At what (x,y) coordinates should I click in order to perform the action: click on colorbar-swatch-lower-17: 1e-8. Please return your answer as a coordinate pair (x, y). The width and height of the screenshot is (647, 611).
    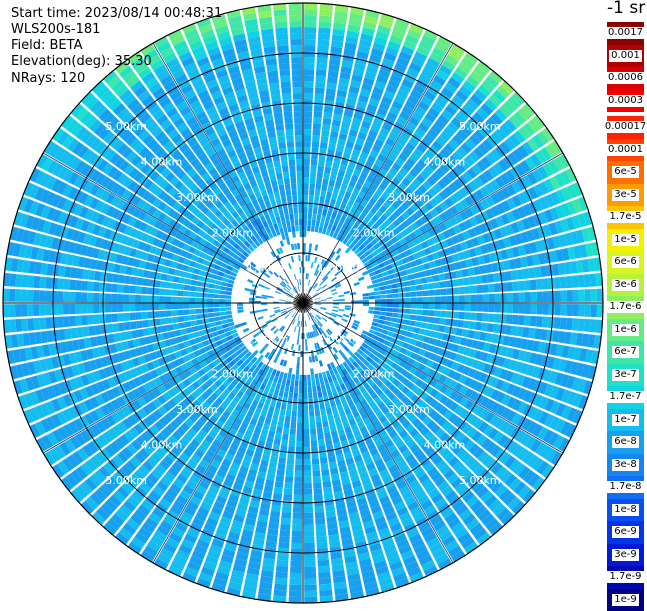
    Looking at the image, I should click on (625, 510).